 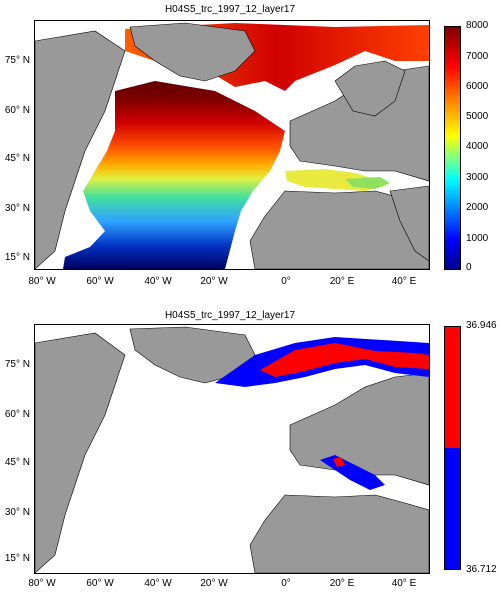 I want to click on top-lon-label-0: 0°, so click(x=286, y=281).